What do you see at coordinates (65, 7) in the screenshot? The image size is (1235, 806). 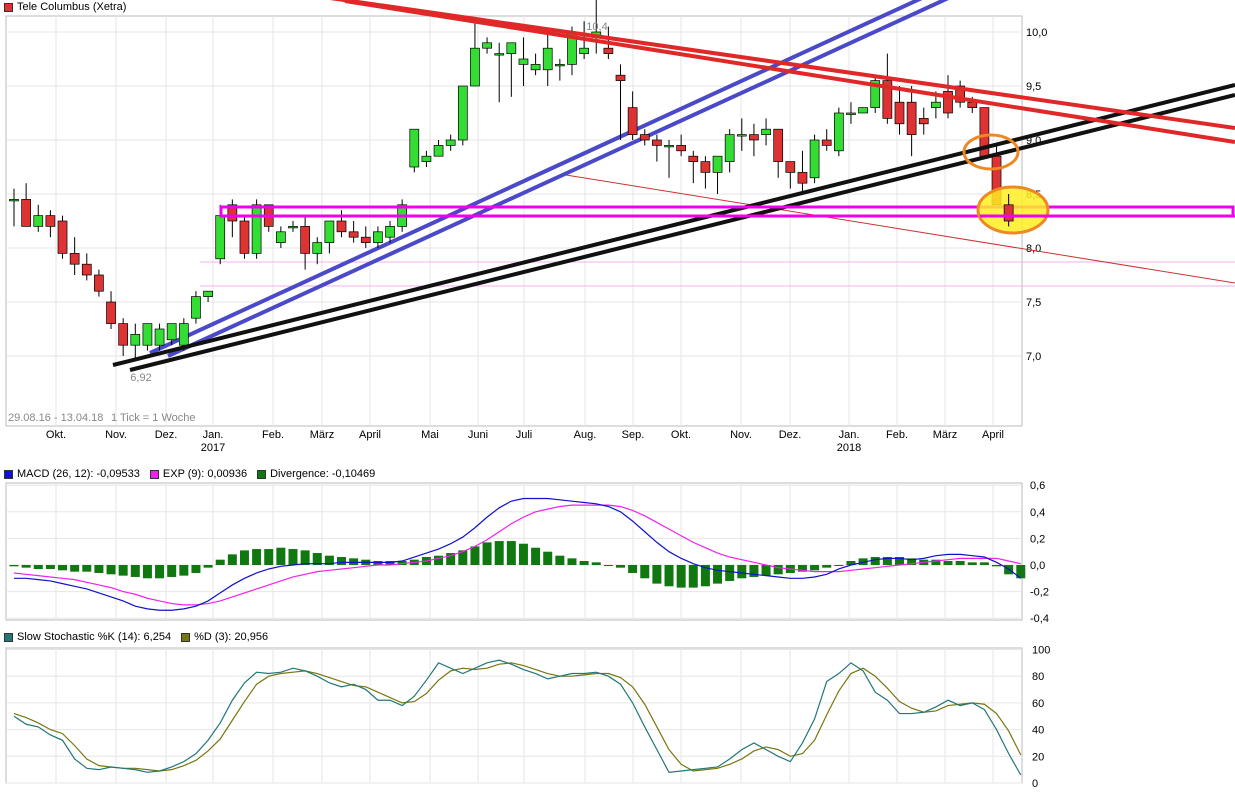 I see `price-legend: Tele Columbus (Xetra)` at bounding box center [65, 7].